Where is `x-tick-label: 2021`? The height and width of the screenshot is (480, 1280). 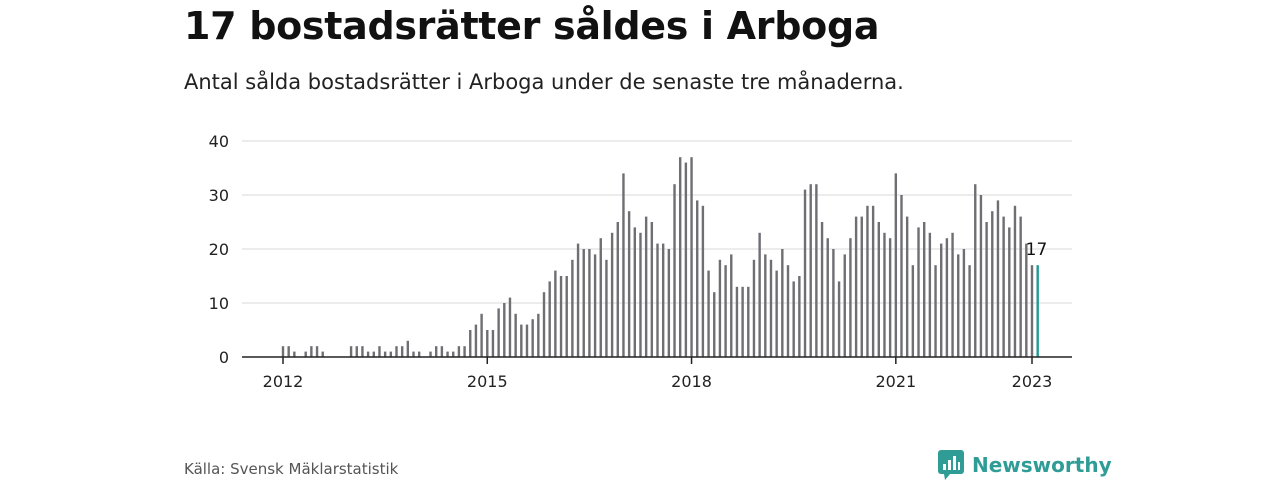 x-tick-label: 2021 is located at coordinates (895, 381).